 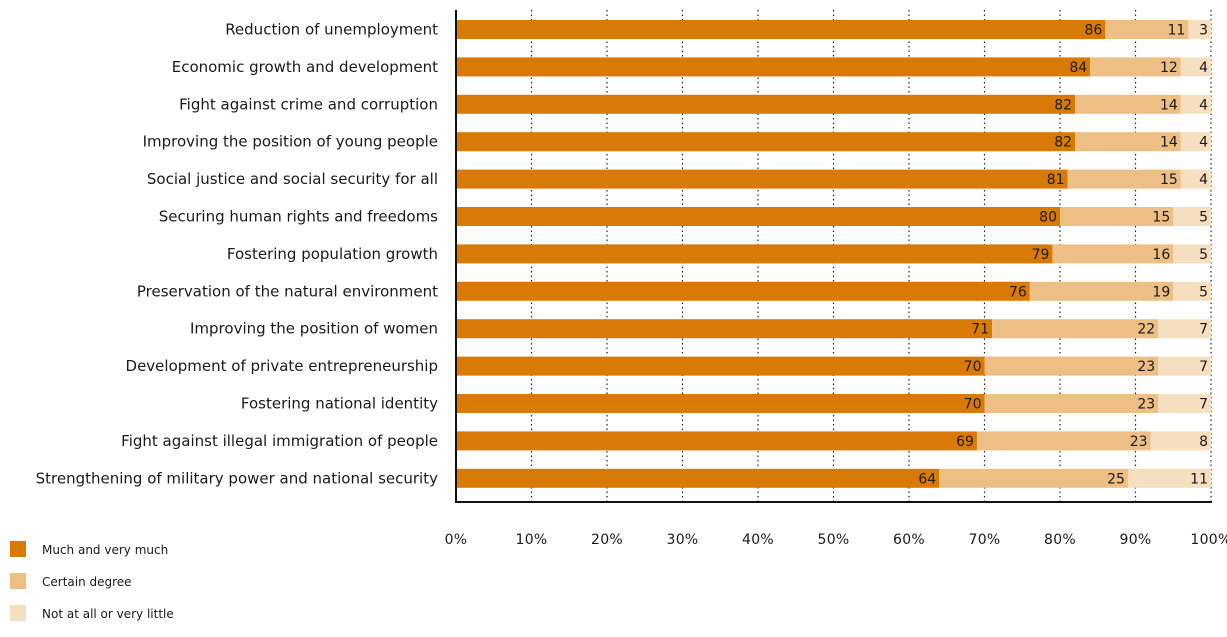 What do you see at coordinates (308, 104) in the screenshot?
I see `category-label: Fight against crime and corruption` at bounding box center [308, 104].